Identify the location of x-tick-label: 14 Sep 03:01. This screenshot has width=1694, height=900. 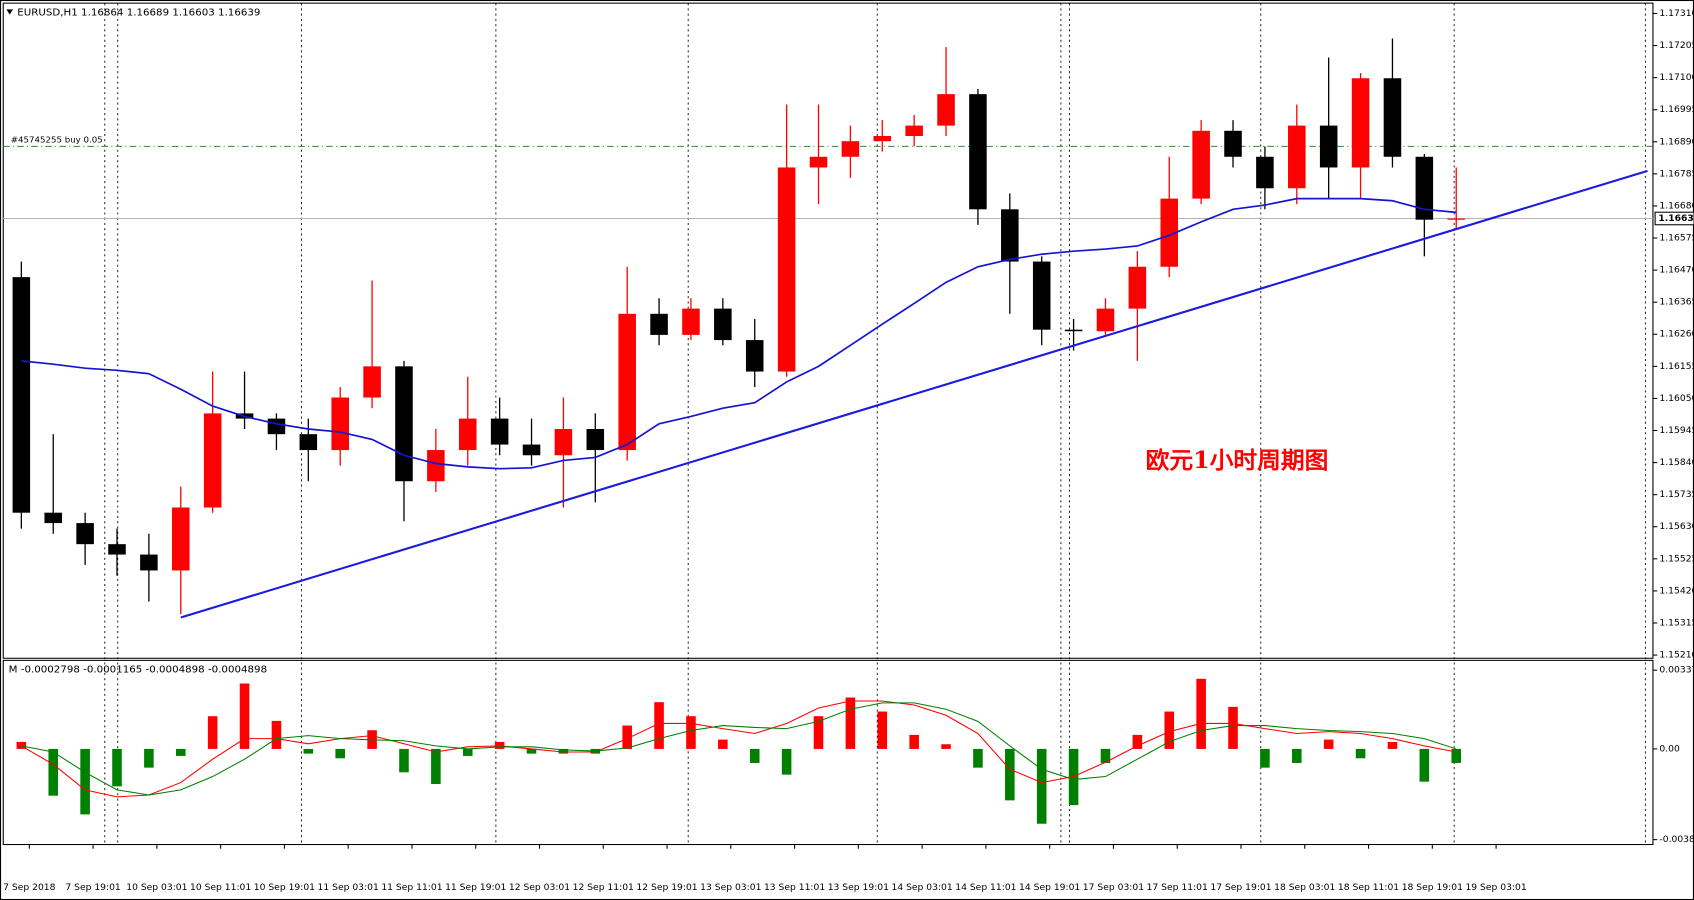
(922, 888).